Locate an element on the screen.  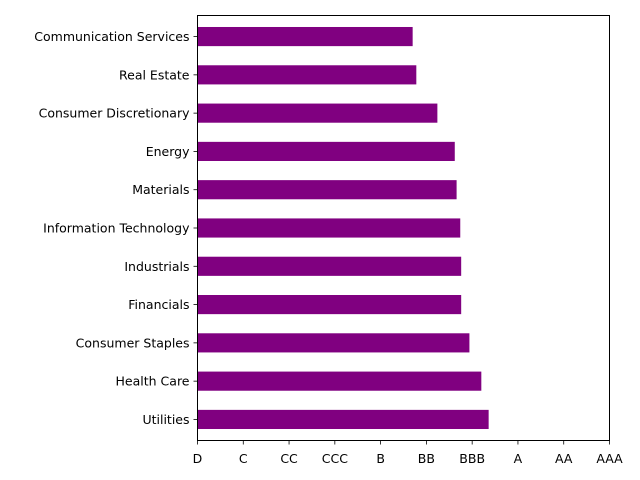
category-label: Information Technology is located at coordinates (116, 228).